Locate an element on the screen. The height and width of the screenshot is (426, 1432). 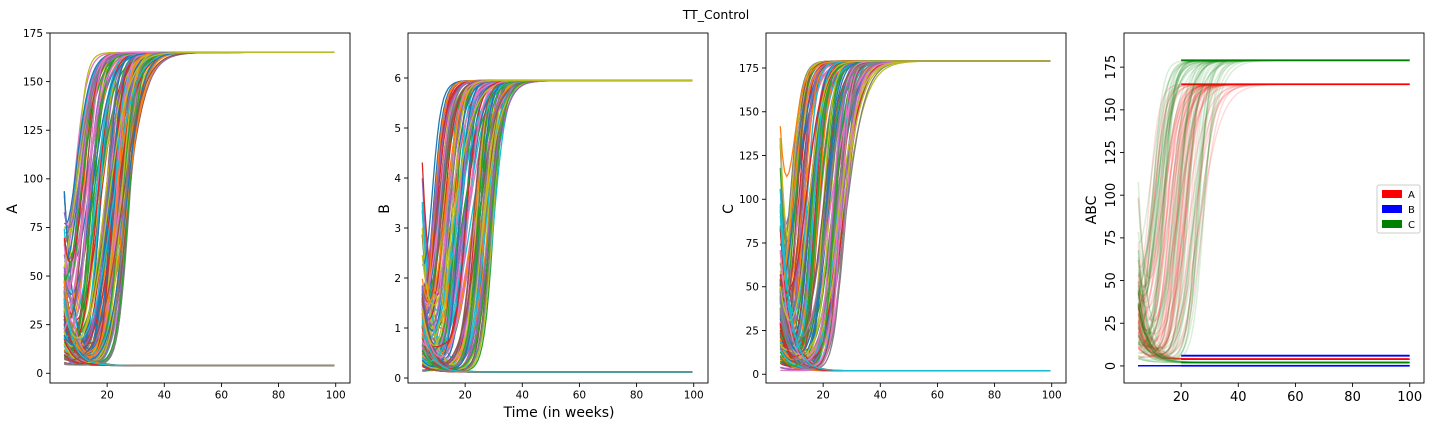
y-tick-label: 1 is located at coordinates (397, 329).